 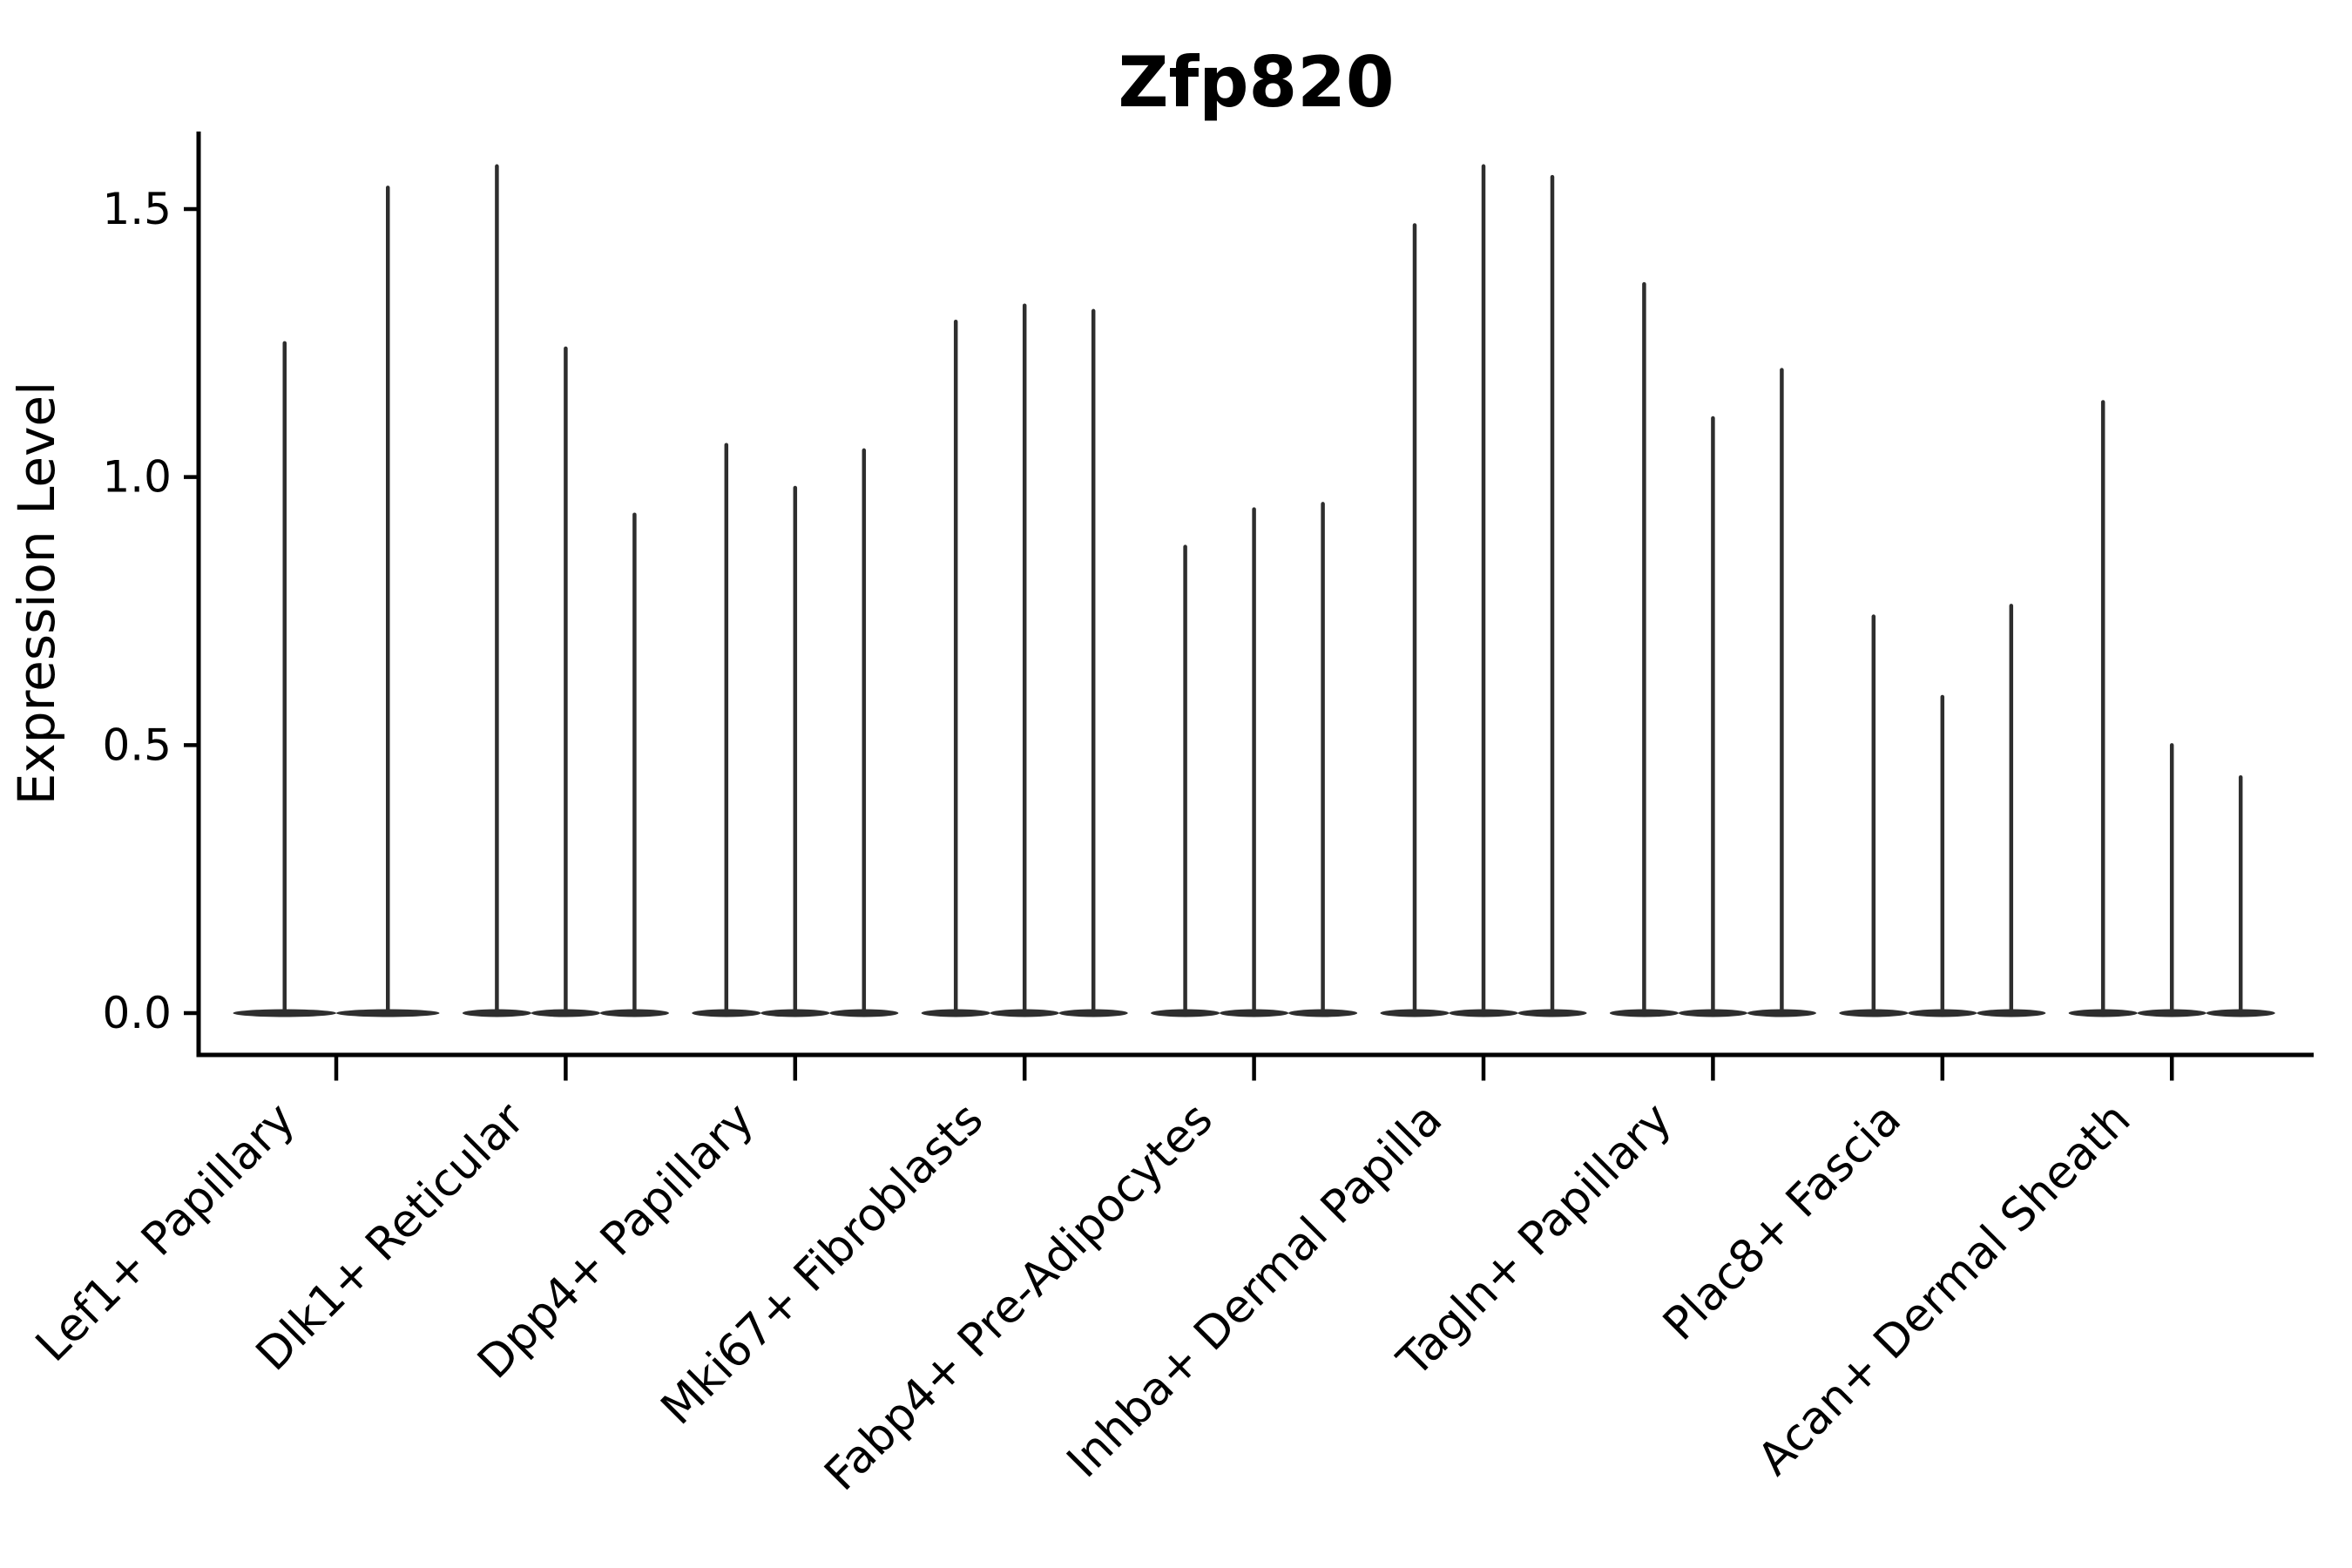 I want to click on x-tick-label: Plac8+ Fascia, so click(x=1782, y=1222).